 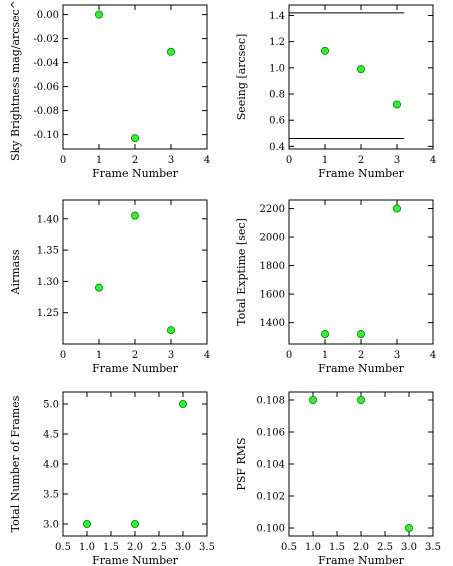 What do you see at coordinates (277, 42) in the screenshot?
I see `y-tick-label: 1.2` at bounding box center [277, 42].